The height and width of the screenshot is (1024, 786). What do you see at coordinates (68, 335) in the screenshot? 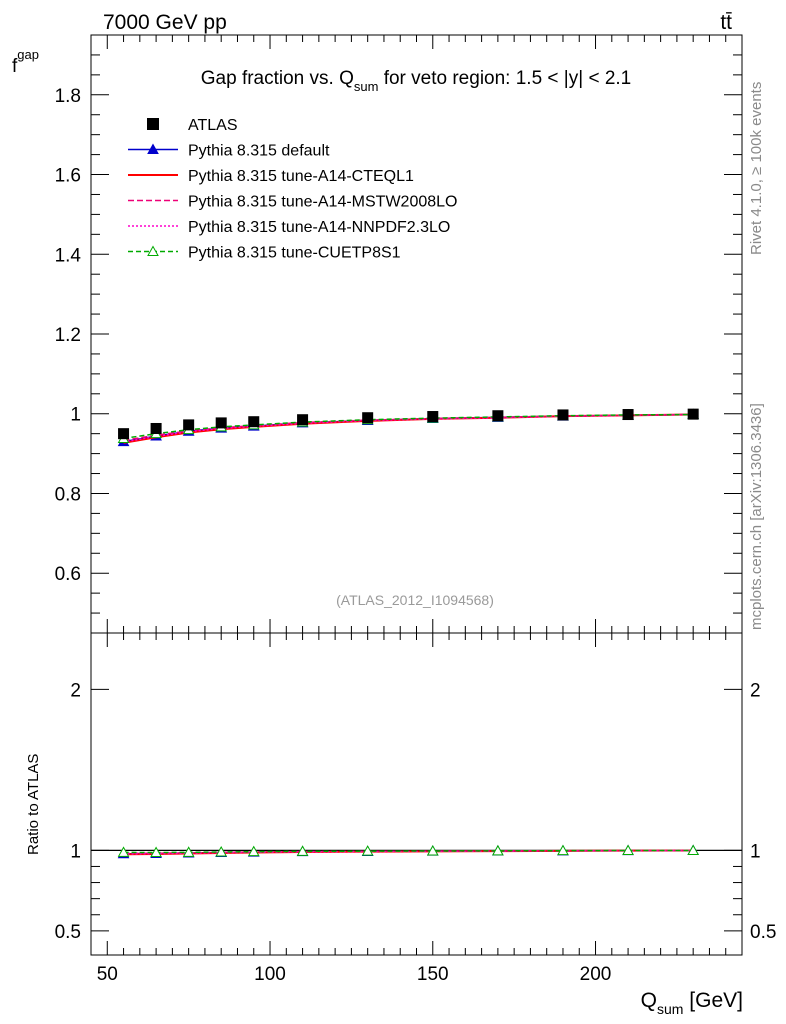
I see `y-tick-label: 1.2` at bounding box center [68, 335].